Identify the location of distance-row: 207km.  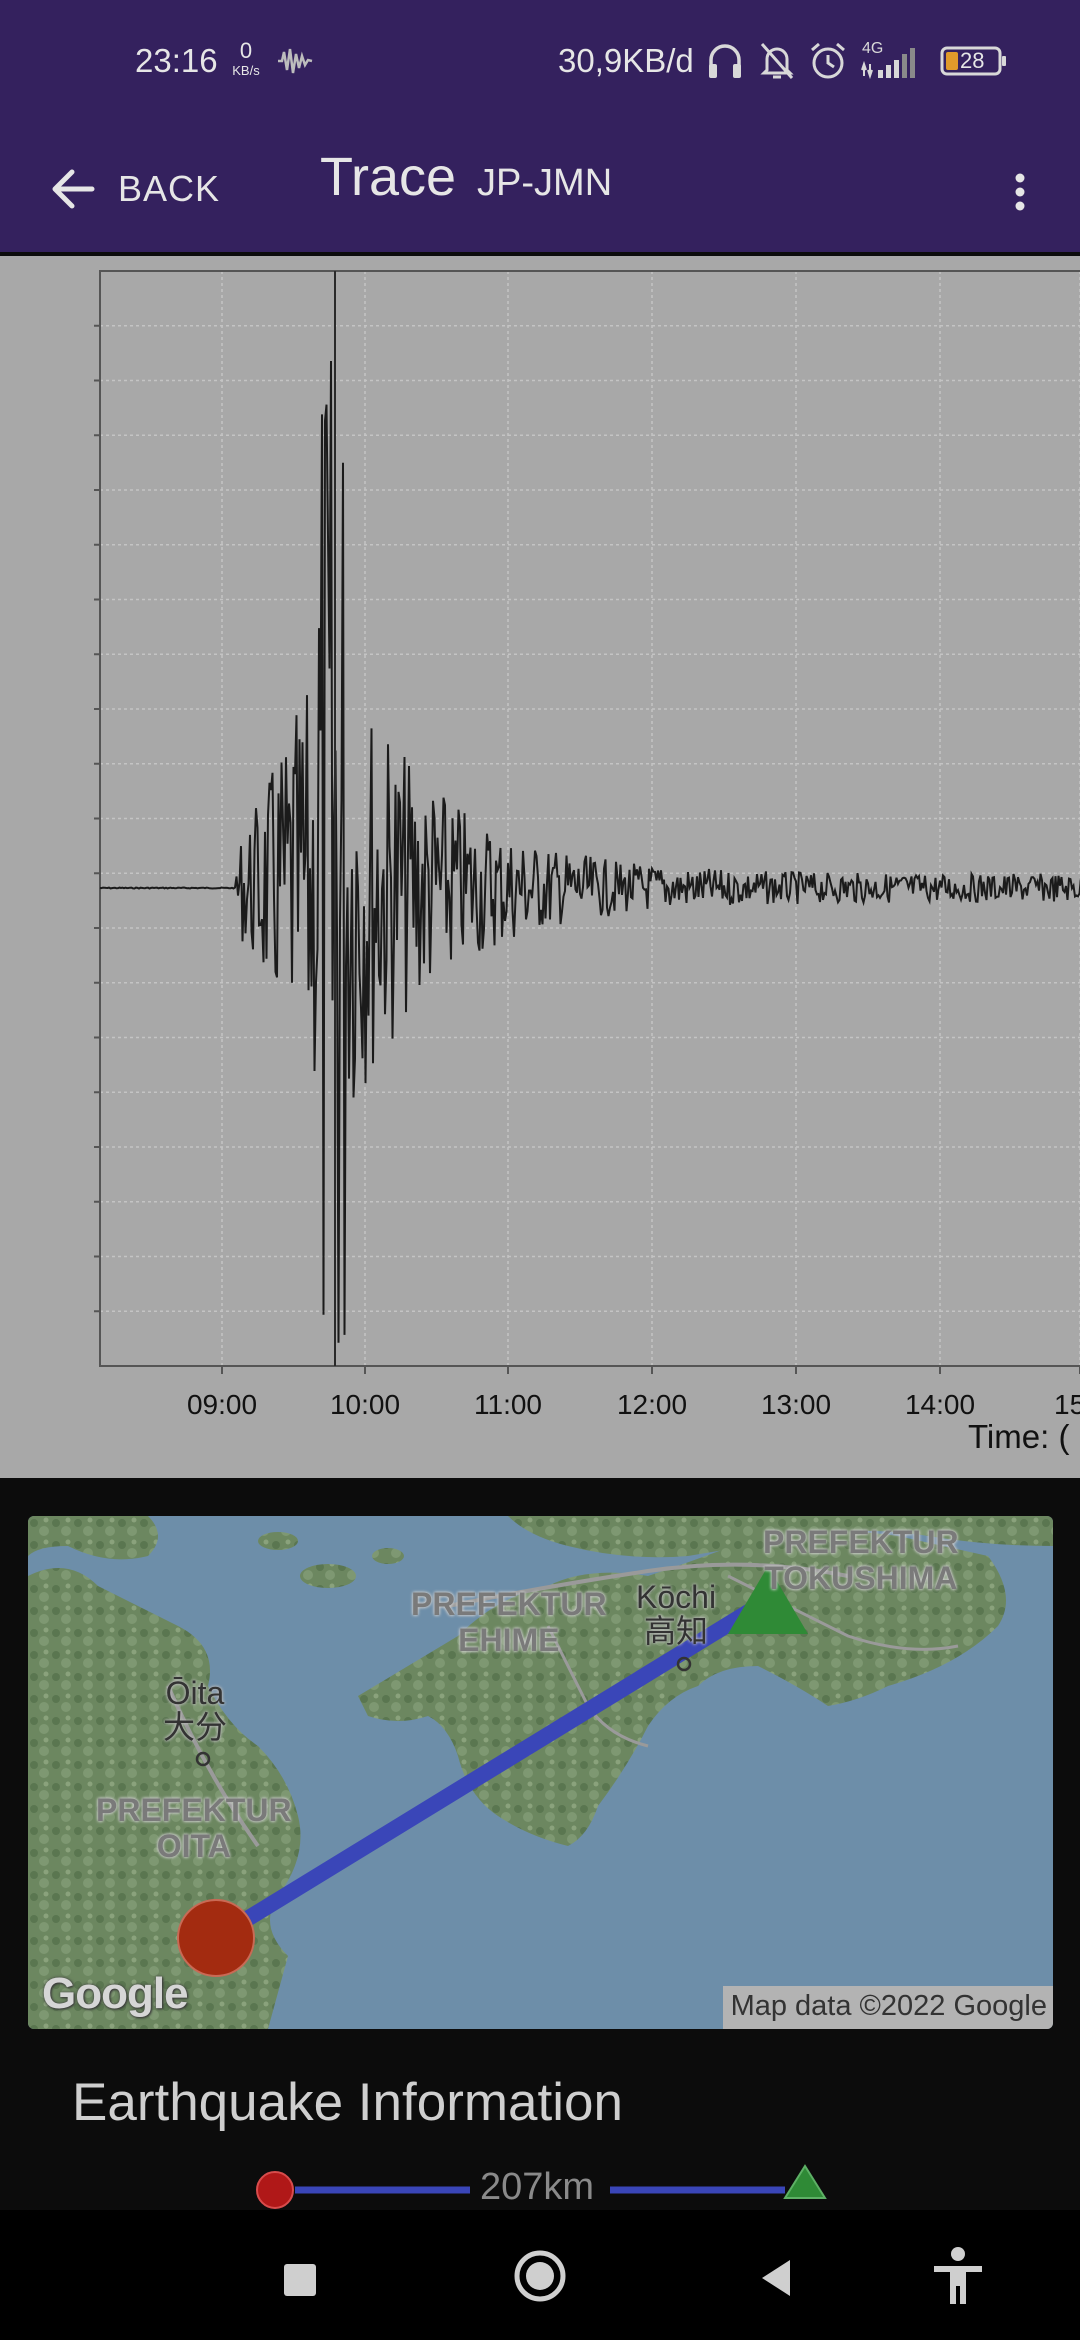
(540, 2190).